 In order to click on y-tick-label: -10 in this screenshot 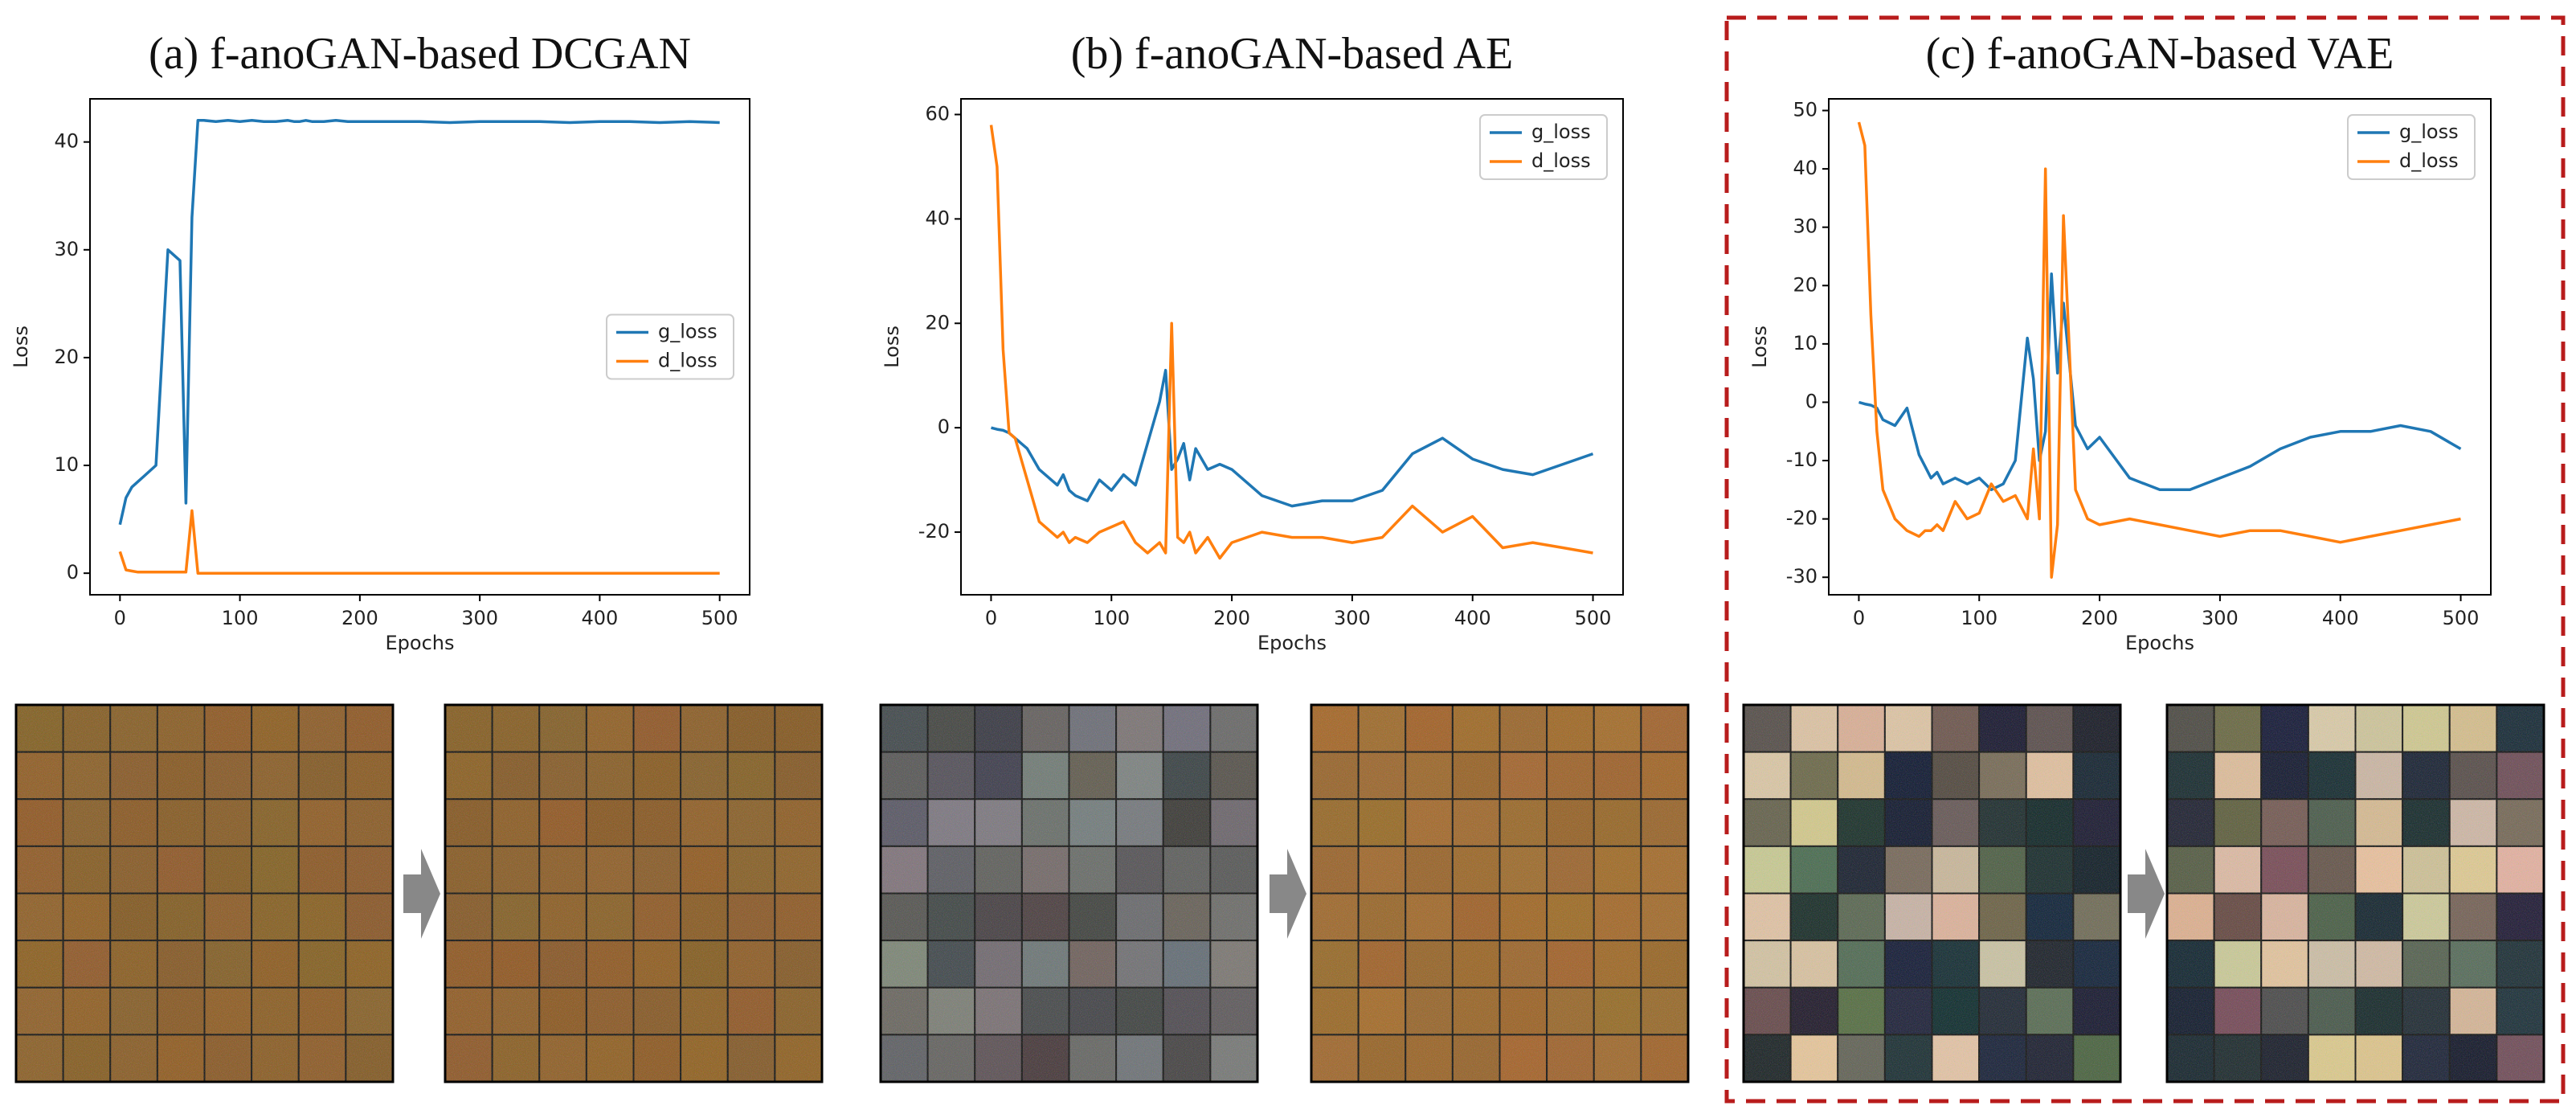, I will do `click(1802, 459)`.